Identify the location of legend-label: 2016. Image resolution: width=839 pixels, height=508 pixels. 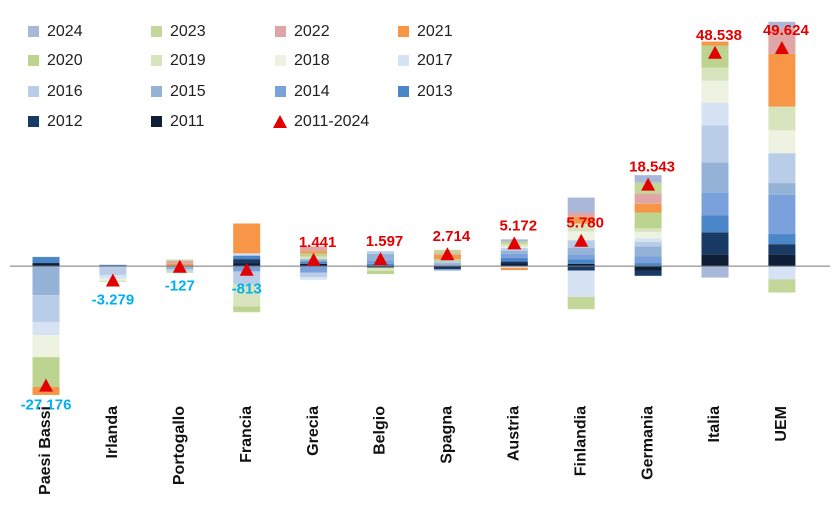
(65, 91).